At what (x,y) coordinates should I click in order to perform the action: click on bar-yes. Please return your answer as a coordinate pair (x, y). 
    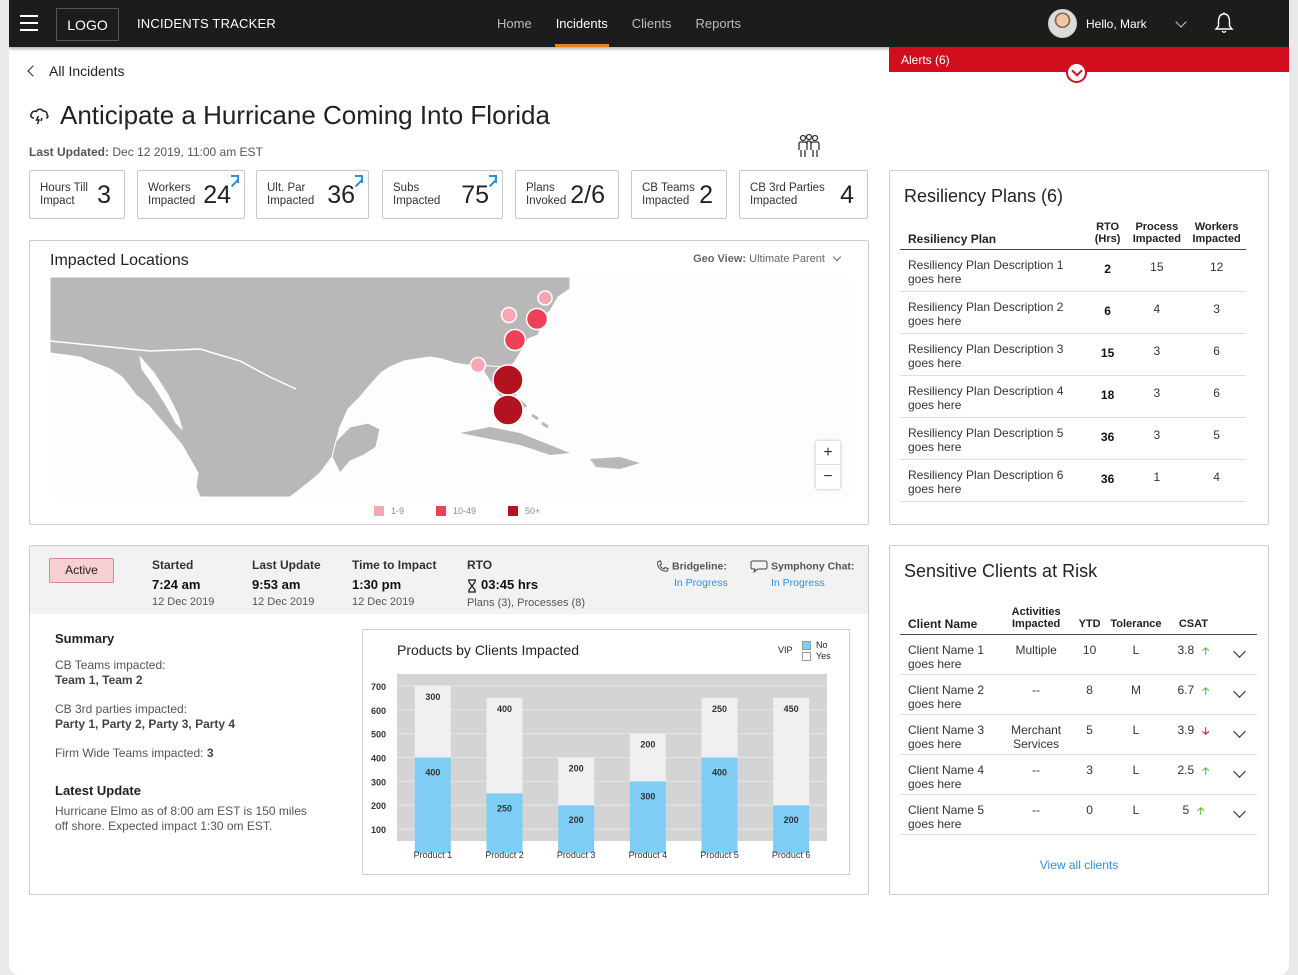
    Looking at the image, I should click on (504, 823).